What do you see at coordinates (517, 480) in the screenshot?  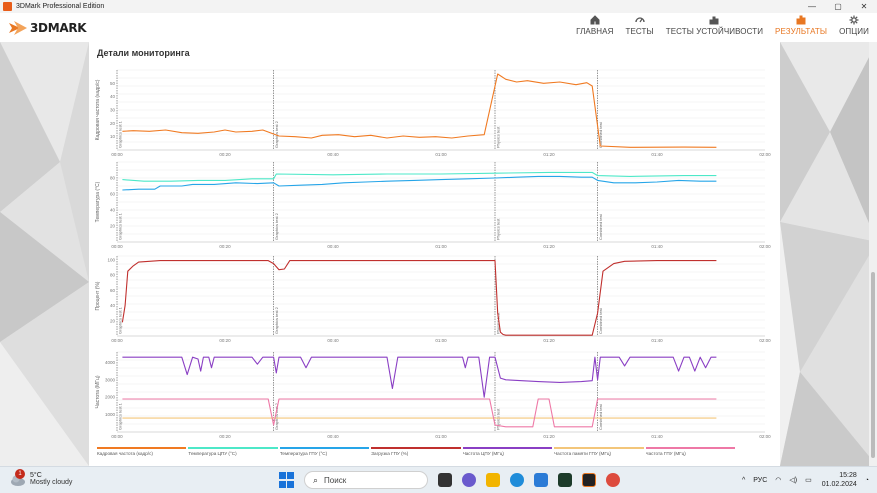 I see `edge-icon` at bounding box center [517, 480].